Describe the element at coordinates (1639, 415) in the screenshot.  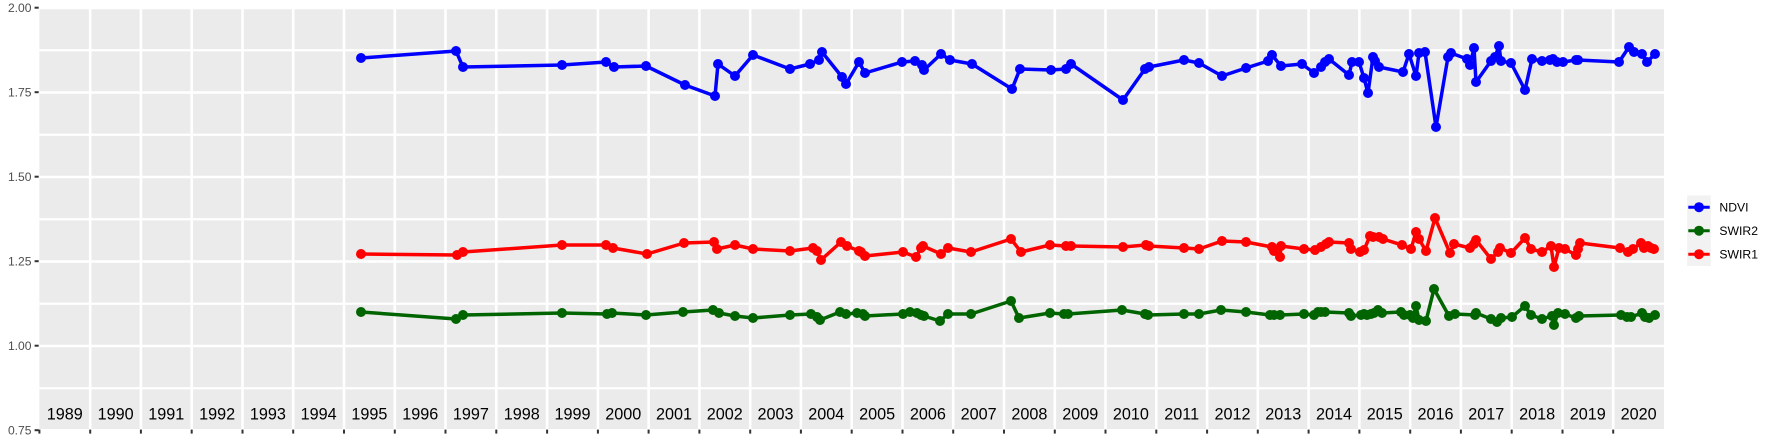
I see `svg-text: 2020` at that location.